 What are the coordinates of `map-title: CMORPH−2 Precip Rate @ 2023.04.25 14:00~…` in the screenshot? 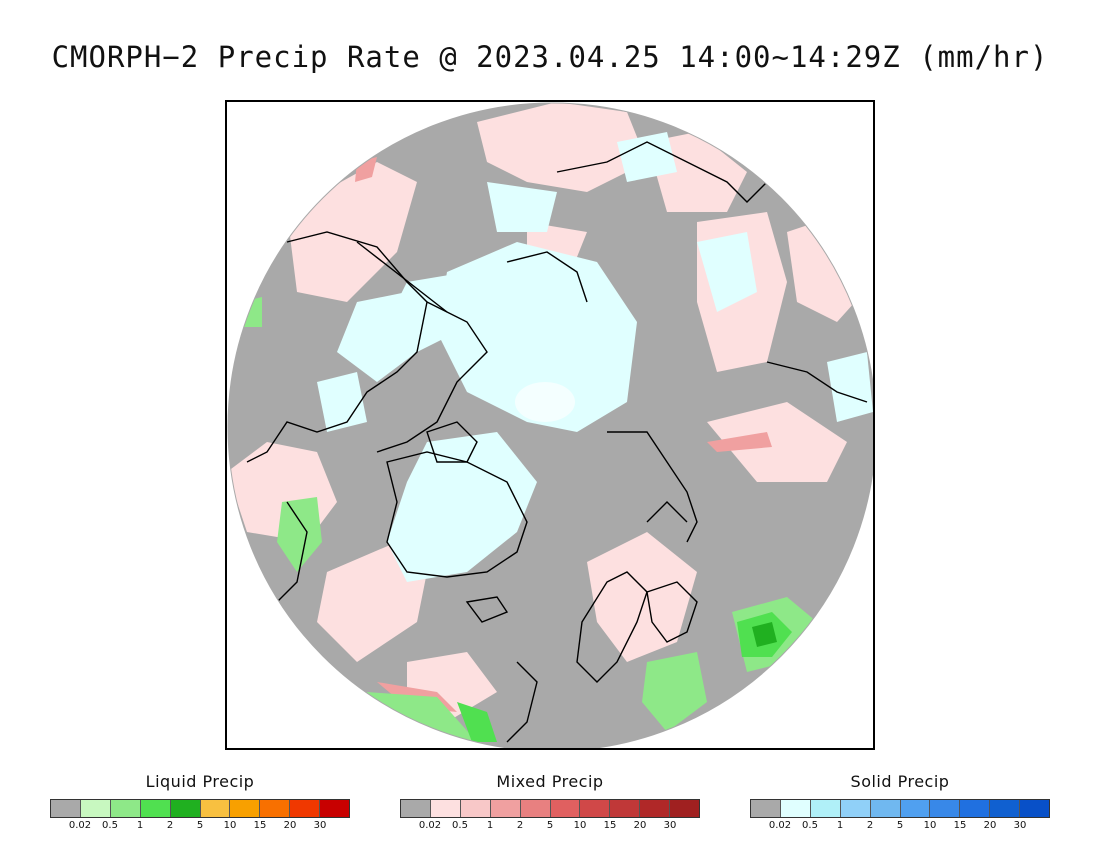 It's located at (550, 57).